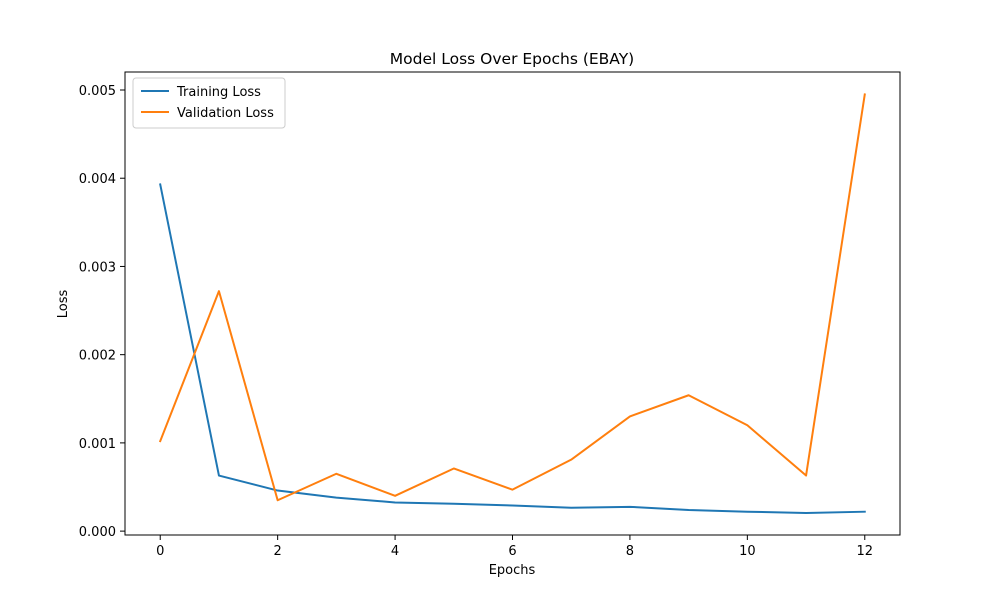 This screenshot has width=1000, height=600. Describe the element at coordinates (630, 551) in the screenshot. I see `x-tick-label: 8` at that location.